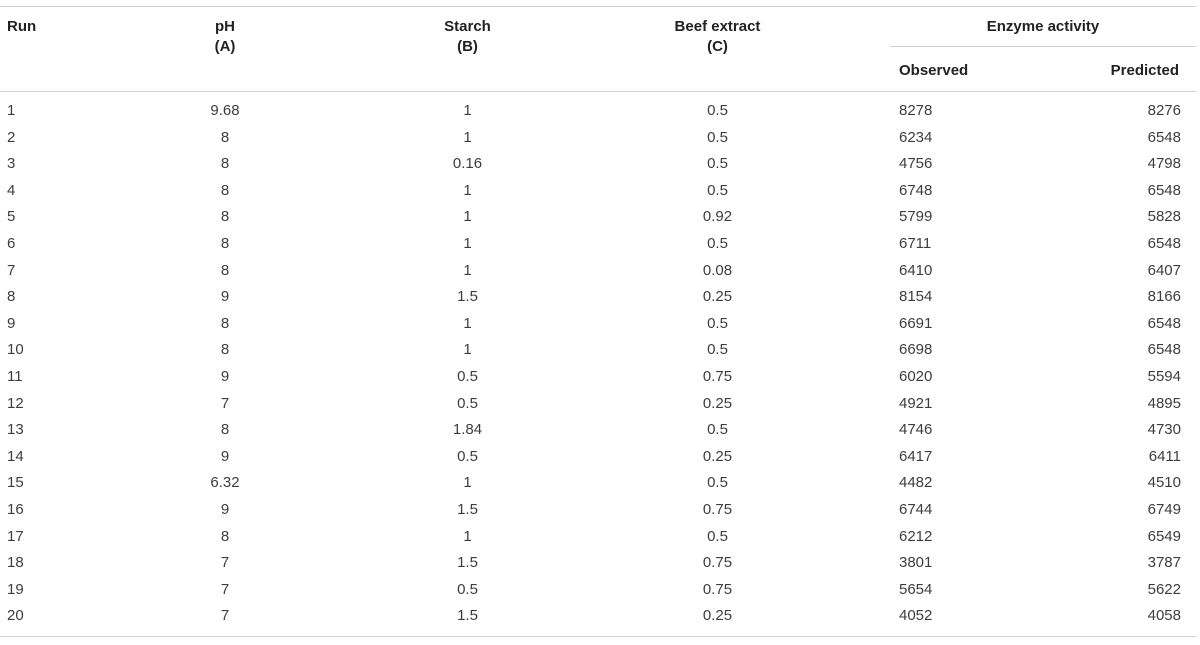  What do you see at coordinates (1125, 69) in the screenshot?
I see `header-predicted: Predicted` at bounding box center [1125, 69].